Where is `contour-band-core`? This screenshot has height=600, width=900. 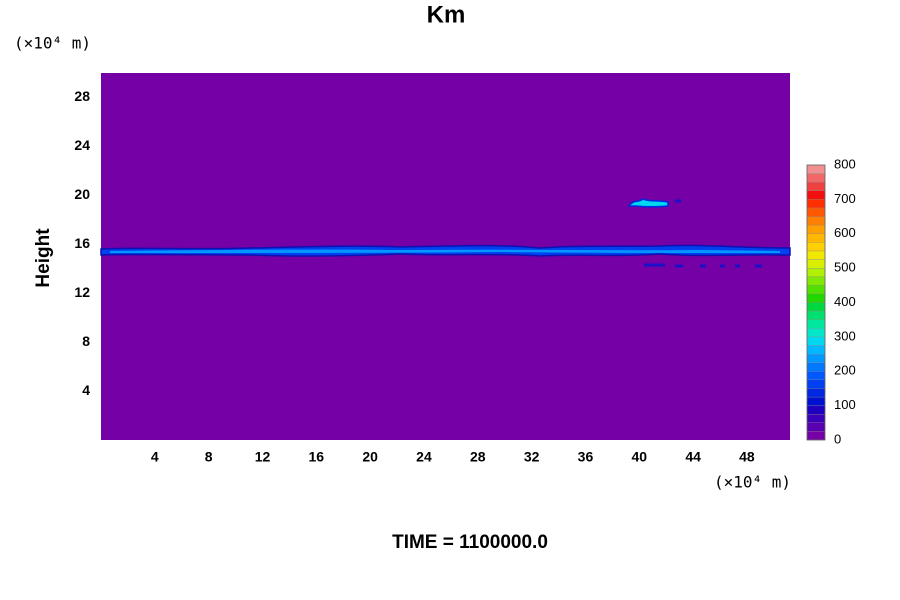
contour-band-core is located at coordinates (445, 251).